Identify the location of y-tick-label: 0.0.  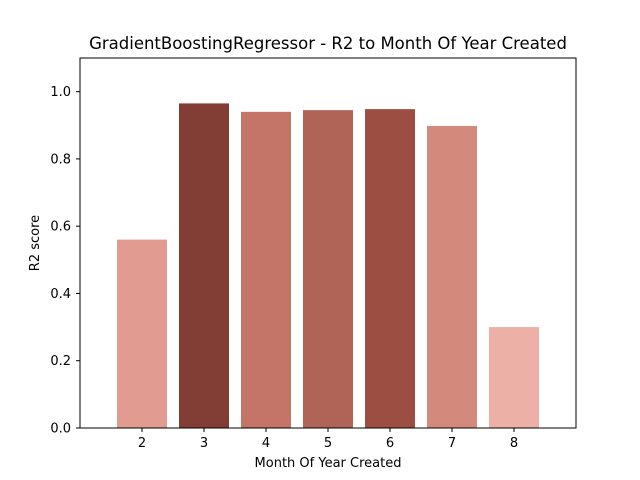
(60, 429).